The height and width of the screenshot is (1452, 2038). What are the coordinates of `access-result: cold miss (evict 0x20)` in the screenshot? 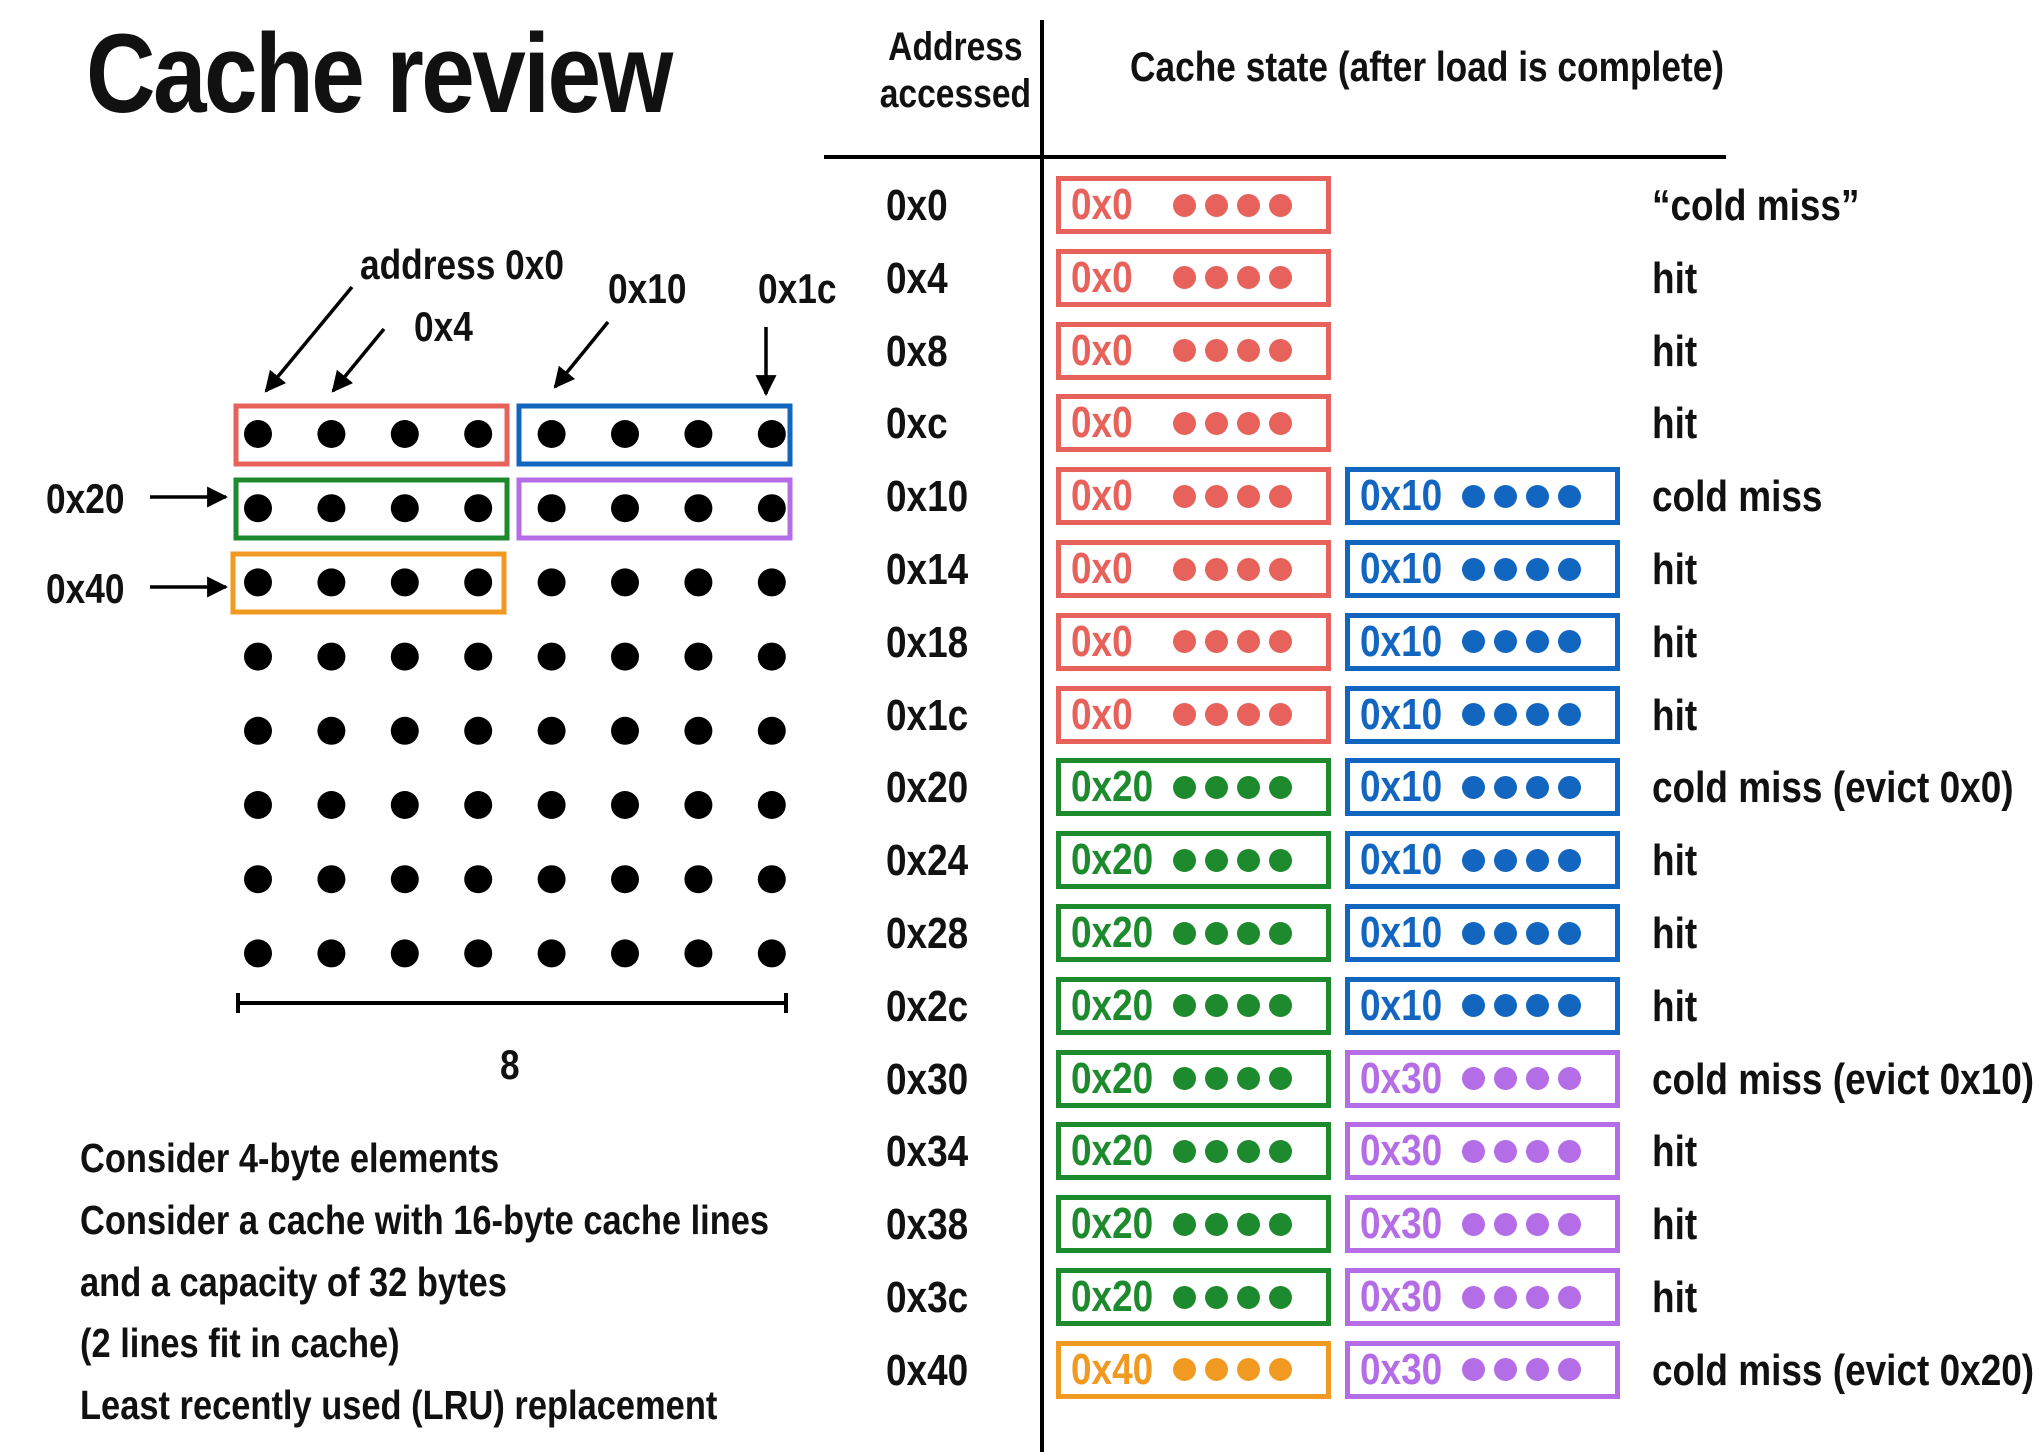 It's located at (1843, 1370).